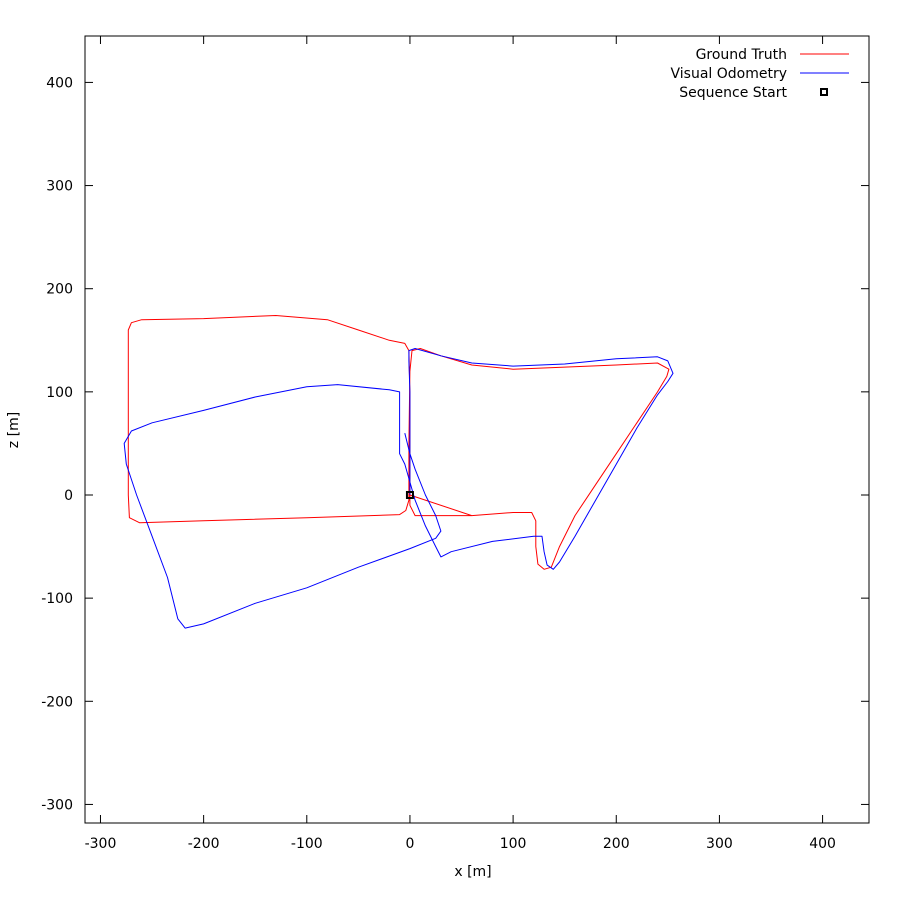  I want to click on x-tick-label: 100, so click(513, 844).